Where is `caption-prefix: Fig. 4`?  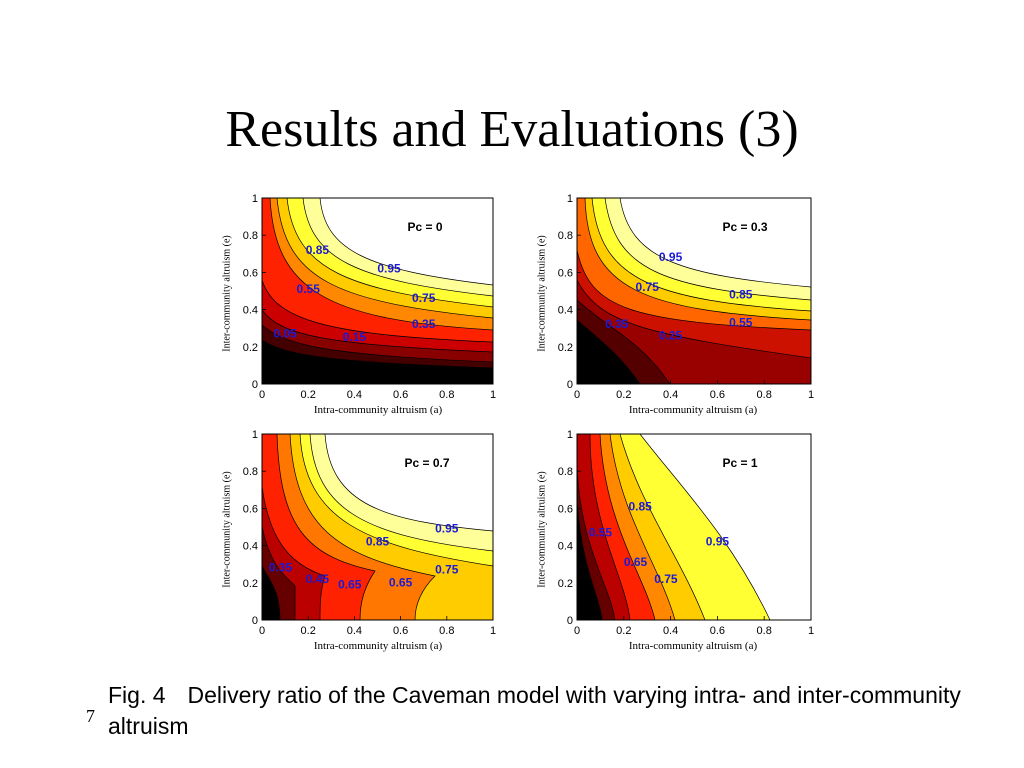 caption-prefix: Fig. 4 is located at coordinates (137, 695).